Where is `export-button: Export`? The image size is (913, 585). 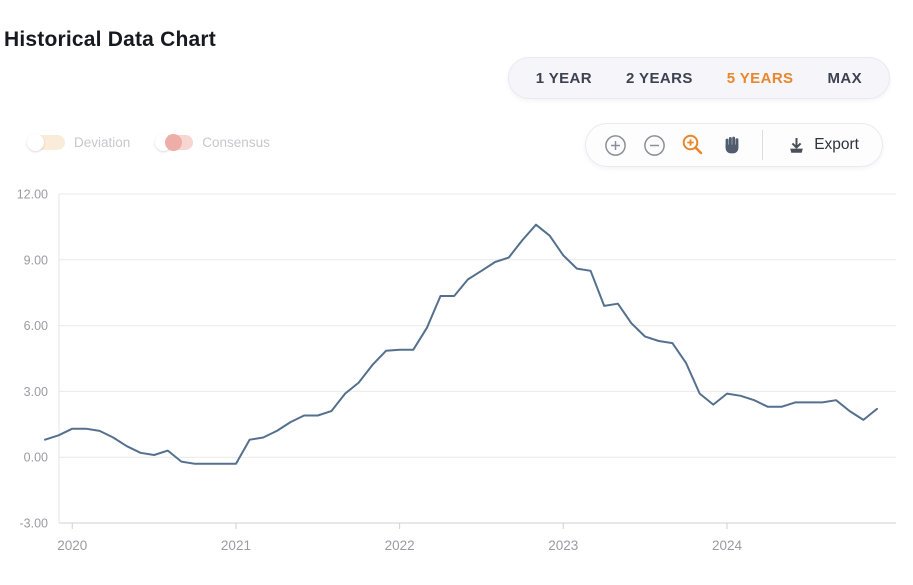 export-button: Export is located at coordinates (823, 145).